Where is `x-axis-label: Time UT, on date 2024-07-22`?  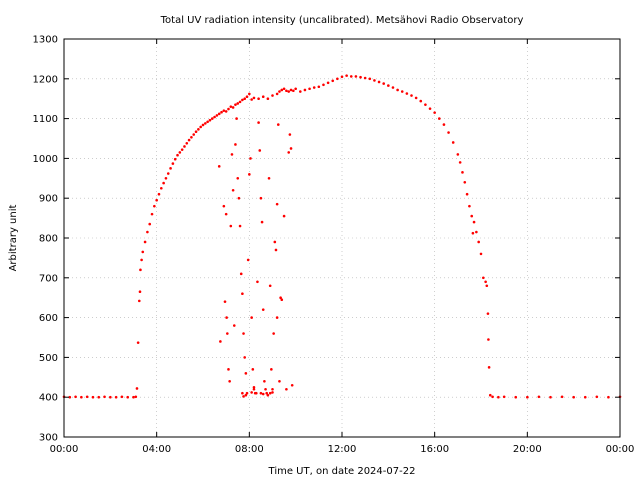
x-axis-label: Time UT, on date 2024-07-22 is located at coordinates (342, 471).